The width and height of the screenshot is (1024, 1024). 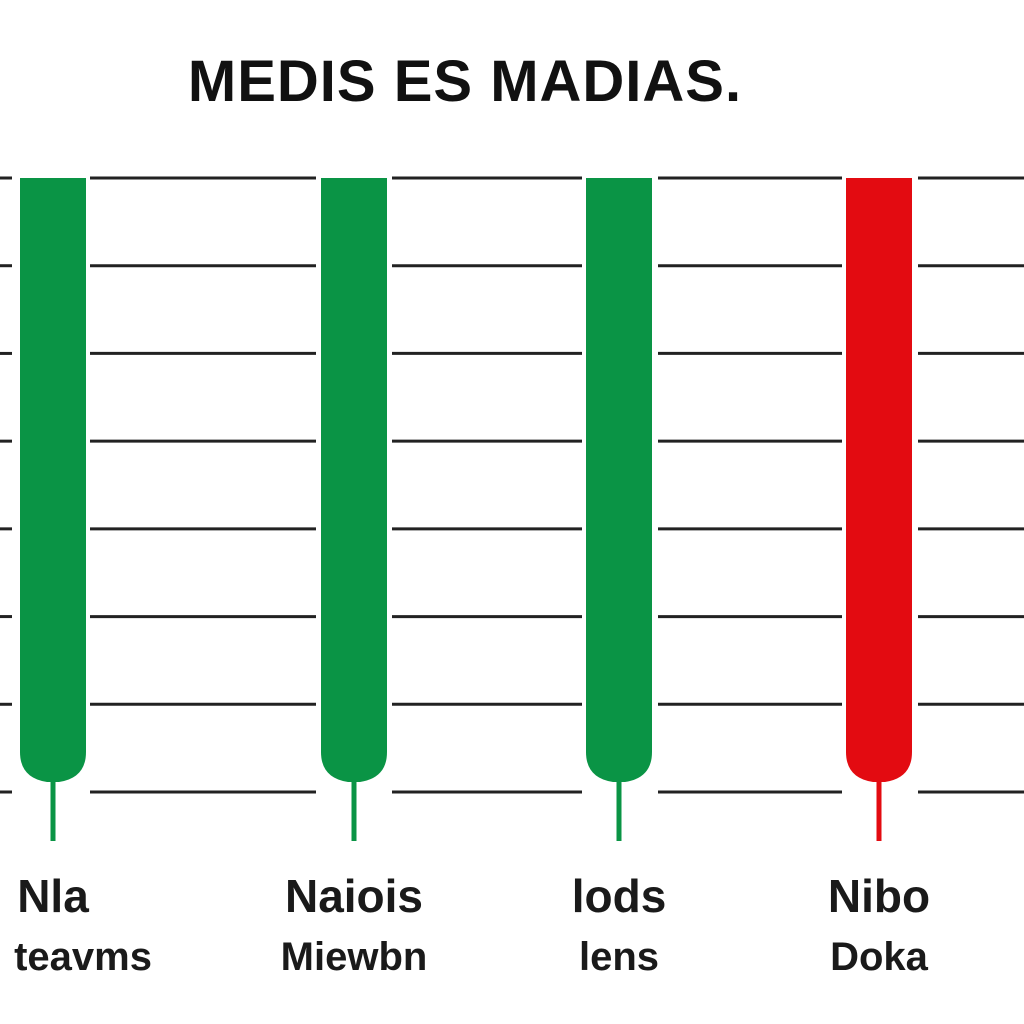 I want to click on category-label-line1: Nibo, so click(x=879, y=896).